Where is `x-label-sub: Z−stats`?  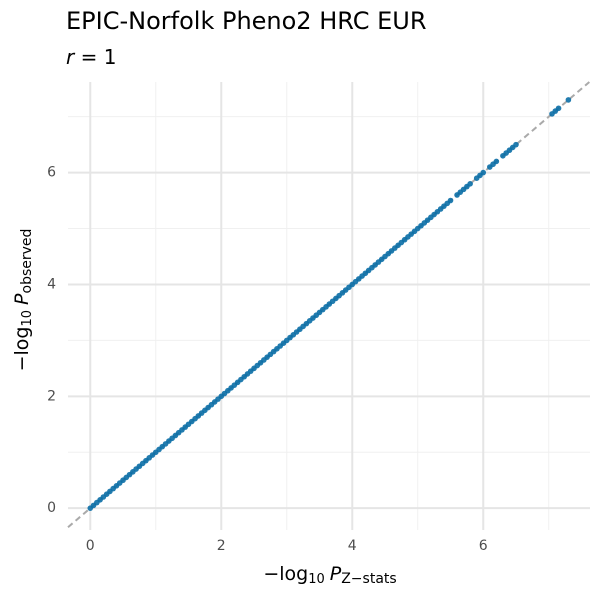
x-label-sub: Z−stats is located at coordinates (368, 579).